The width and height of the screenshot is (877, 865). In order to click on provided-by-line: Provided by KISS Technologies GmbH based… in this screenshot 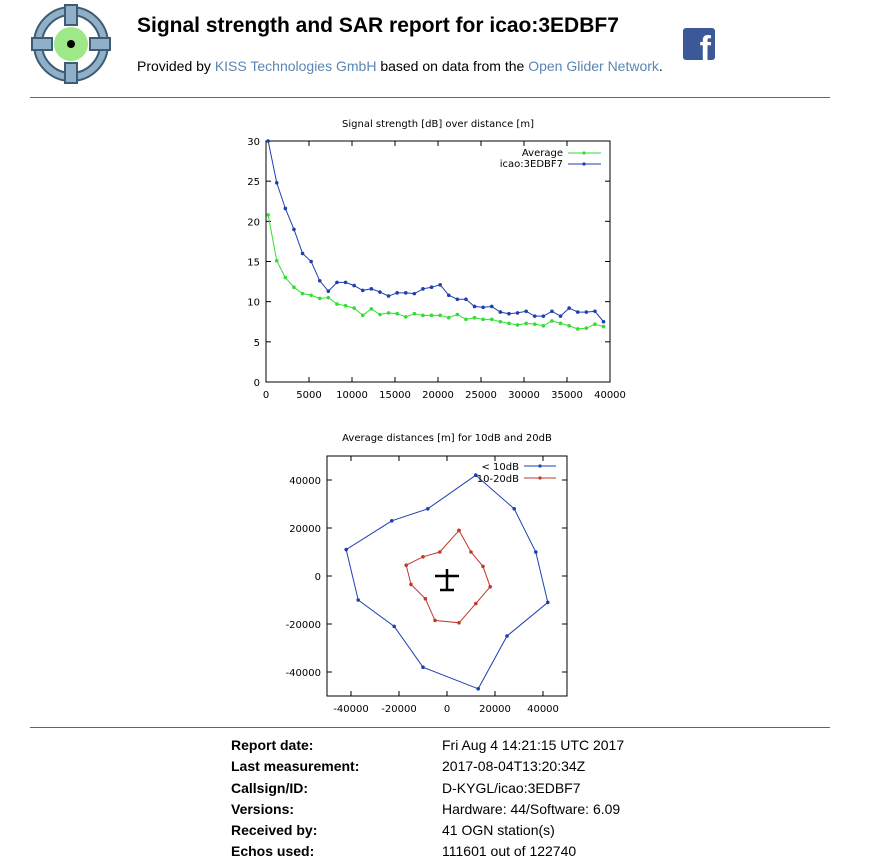, I will do `click(400, 66)`.